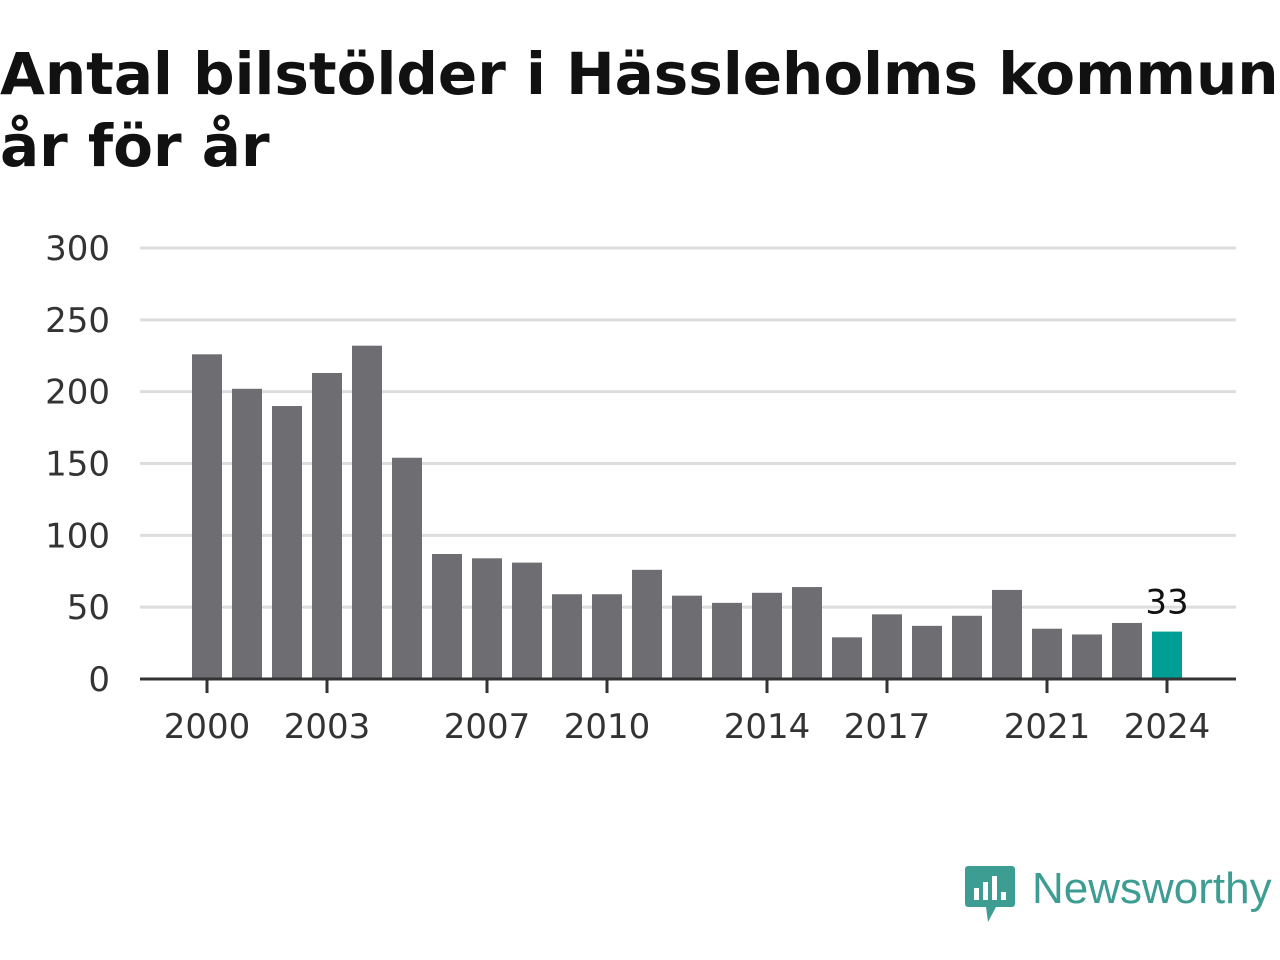 This screenshot has width=1280, height=960. I want to click on bar-2020, so click(1007, 634).